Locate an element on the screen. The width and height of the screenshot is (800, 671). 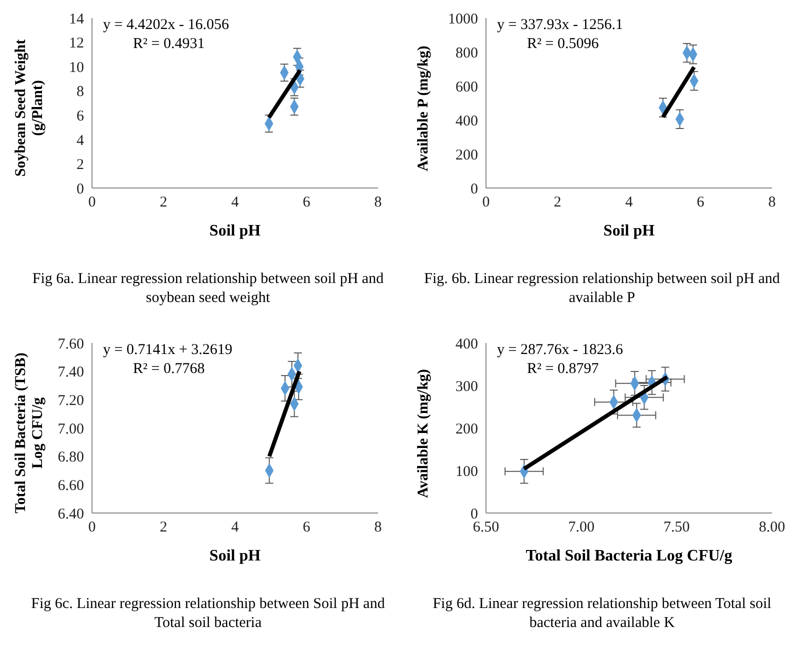
y-tick-label: 6.60 is located at coordinates (71, 486).